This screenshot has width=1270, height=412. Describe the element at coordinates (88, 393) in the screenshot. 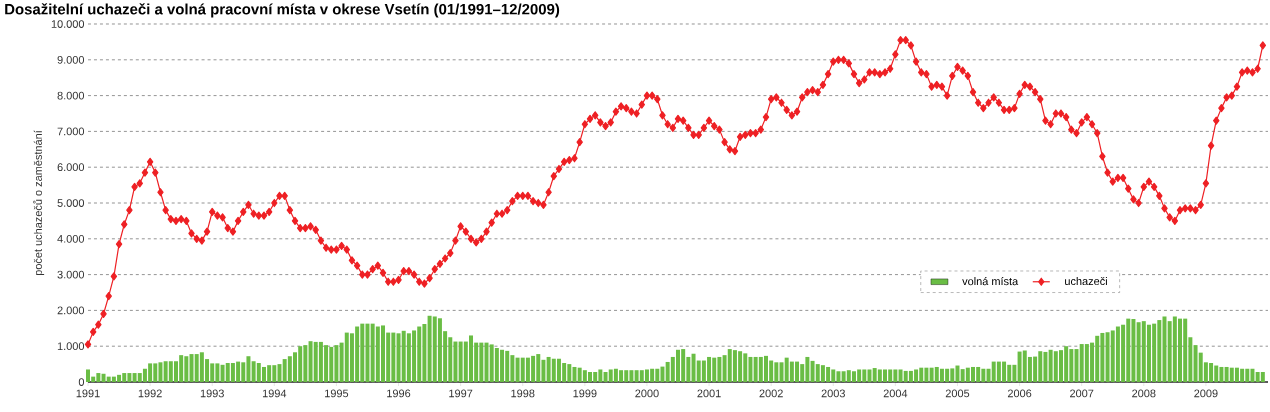

I see `x-tick-label: 1991` at that location.